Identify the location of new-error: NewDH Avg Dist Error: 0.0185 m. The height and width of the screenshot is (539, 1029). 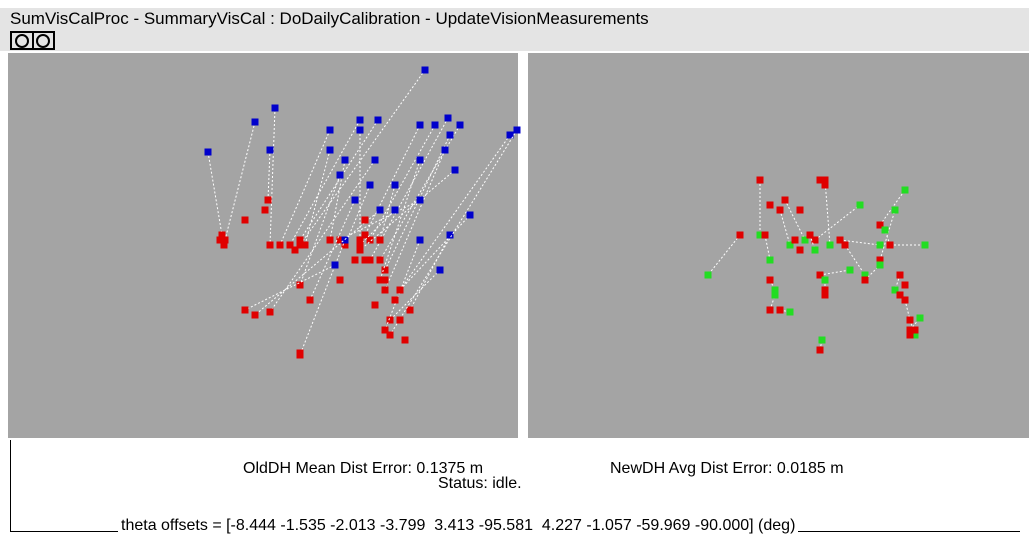
(727, 468).